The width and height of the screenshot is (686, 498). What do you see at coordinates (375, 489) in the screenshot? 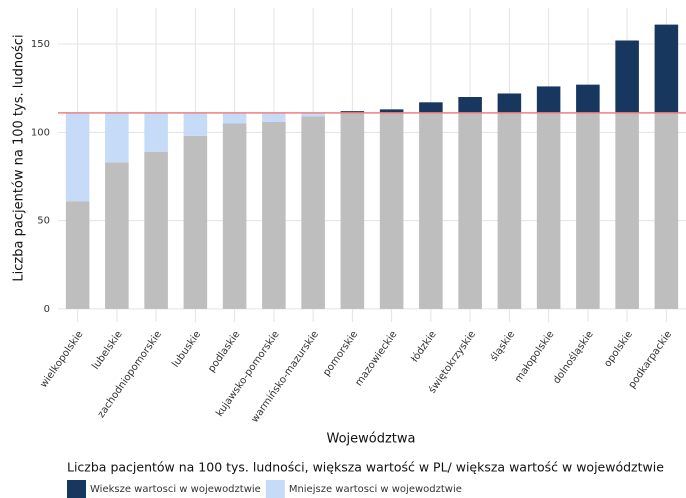
I see `legend-label: Mniejsze wartosci w wojewodztwie` at bounding box center [375, 489].